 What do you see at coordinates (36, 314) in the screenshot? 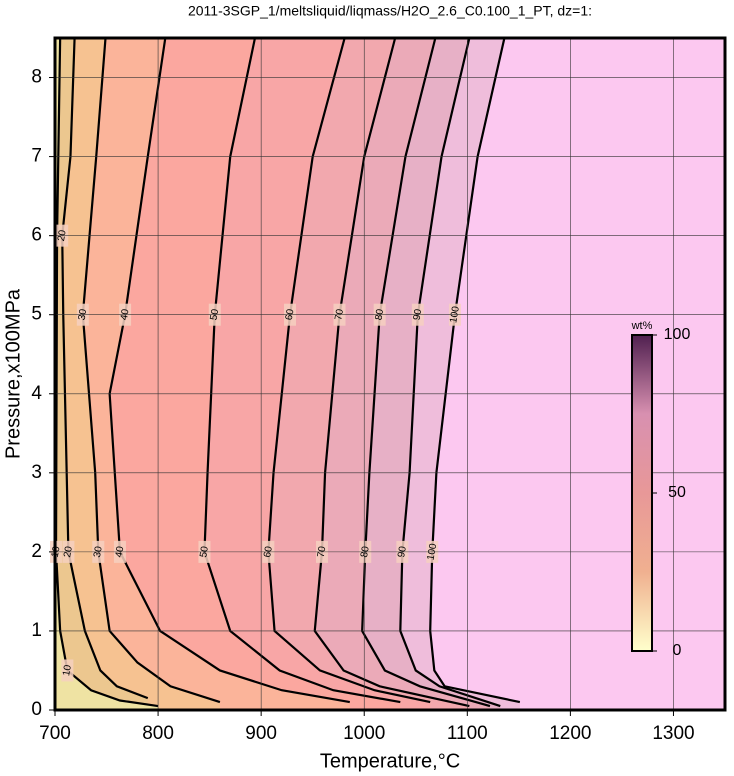
I see `y-tick-label: 5` at bounding box center [36, 314].